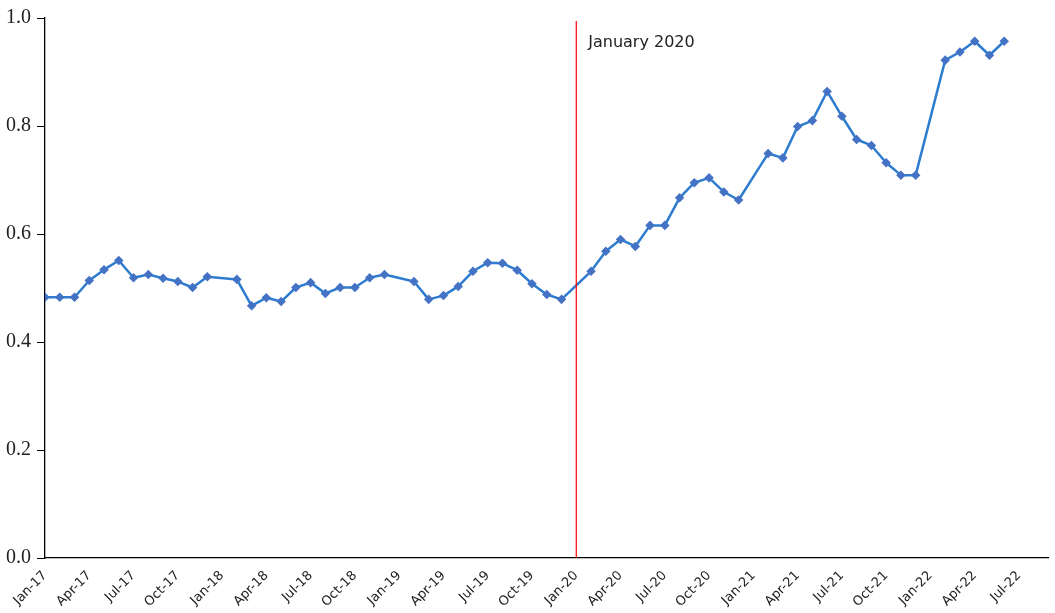 The height and width of the screenshot is (613, 1055). Describe the element at coordinates (18, 556) in the screenshot. I see `y-tick-label: 0.0` at that location.